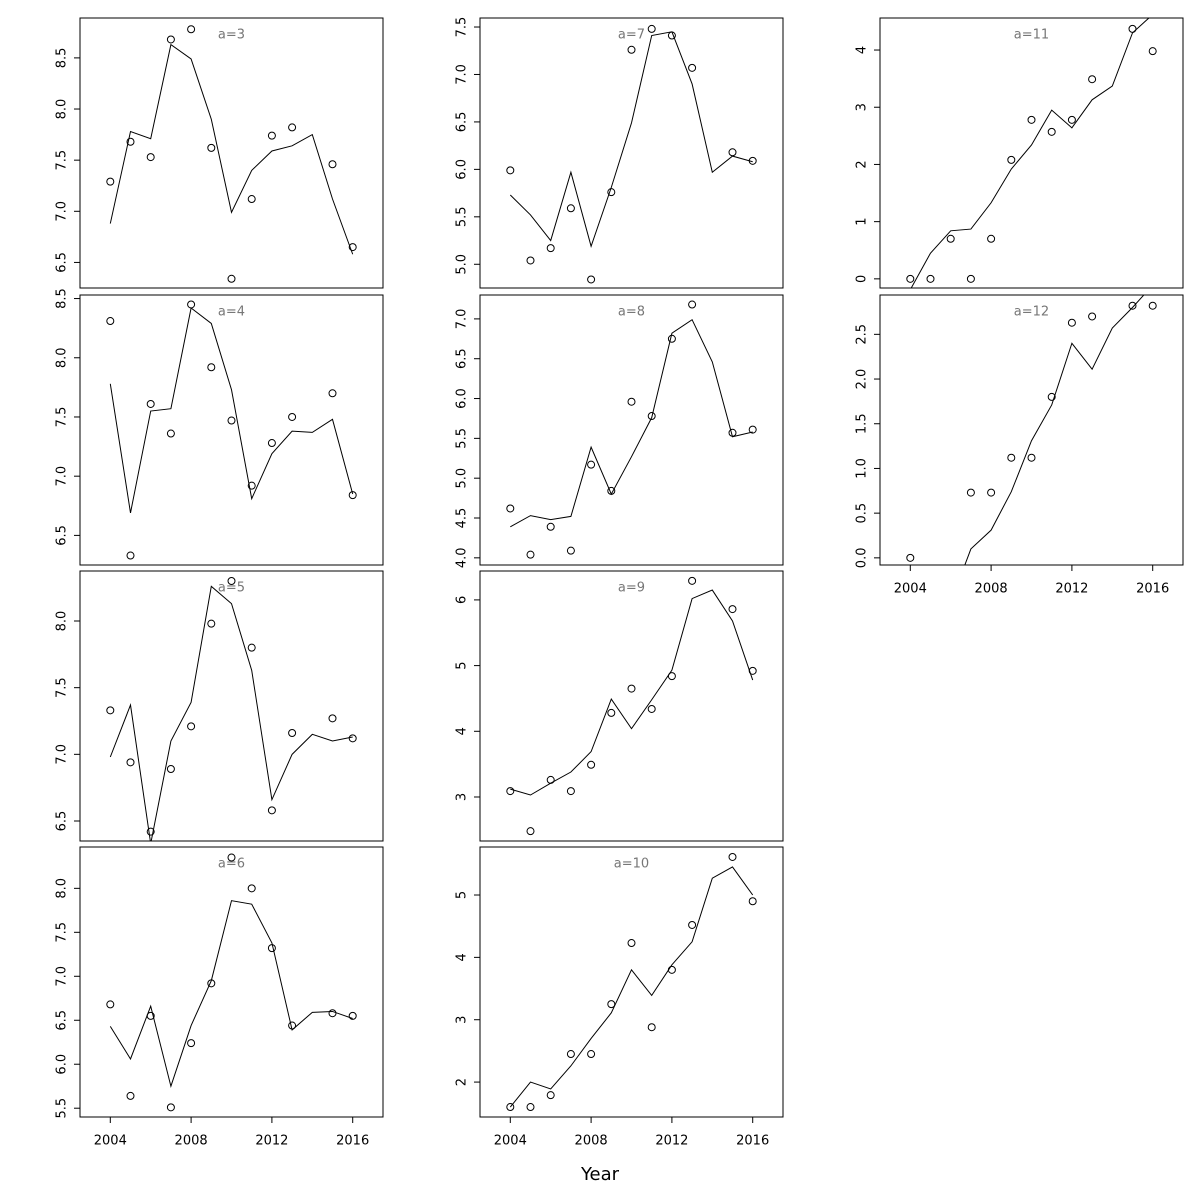  I want to click on panel-title: a=3, so click(231, 35).